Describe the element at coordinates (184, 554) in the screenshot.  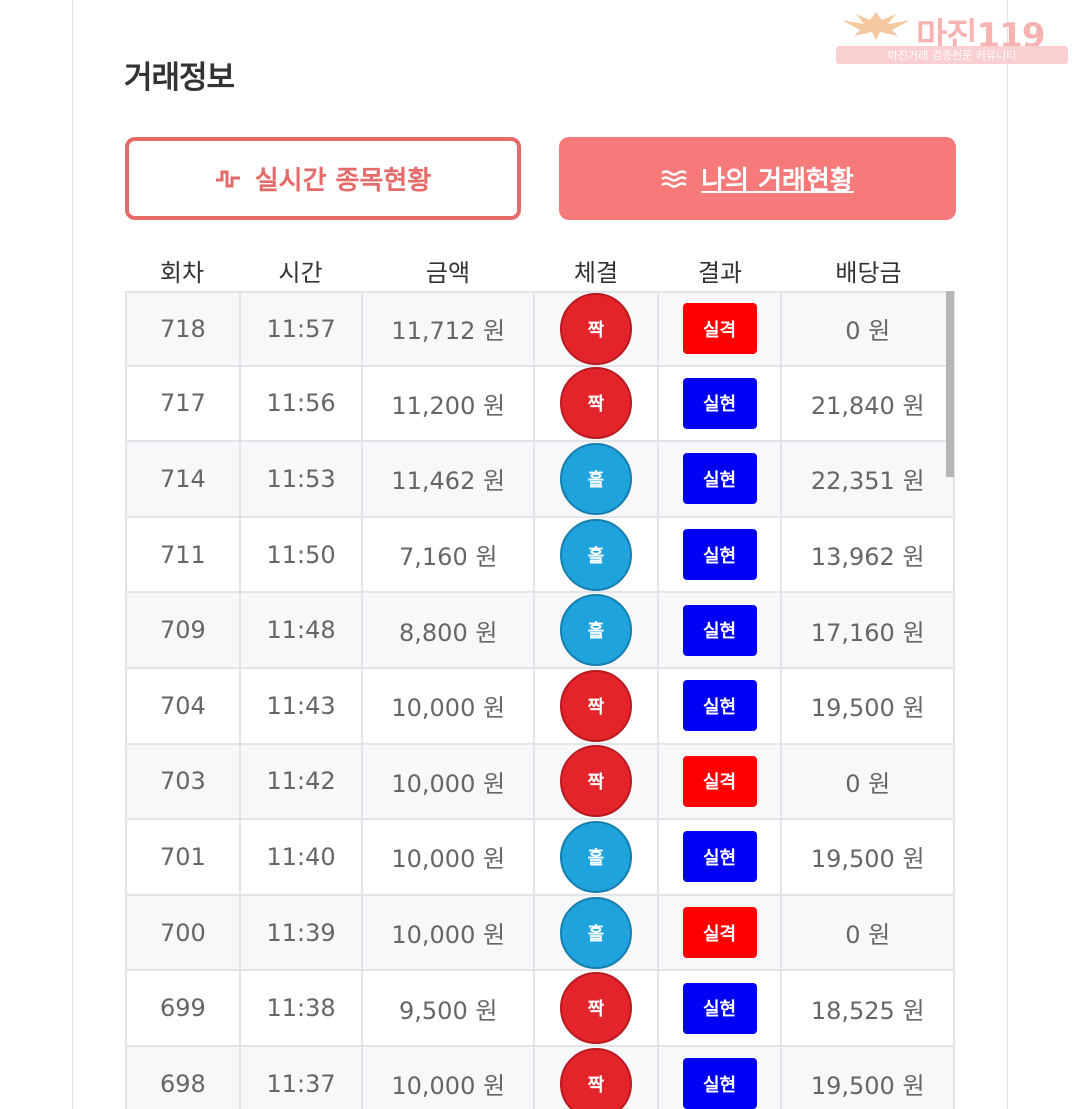
I see `cell-round: 711` at that location.